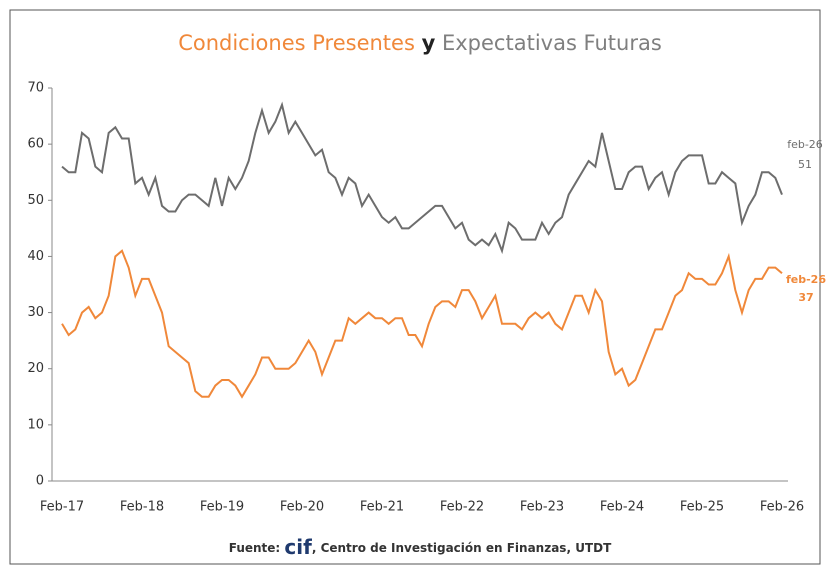  What do you see at coordinates (782, 507) in the screenshot?
I see `x-tick-label: Feb-26` at bounding box center [782, 507].